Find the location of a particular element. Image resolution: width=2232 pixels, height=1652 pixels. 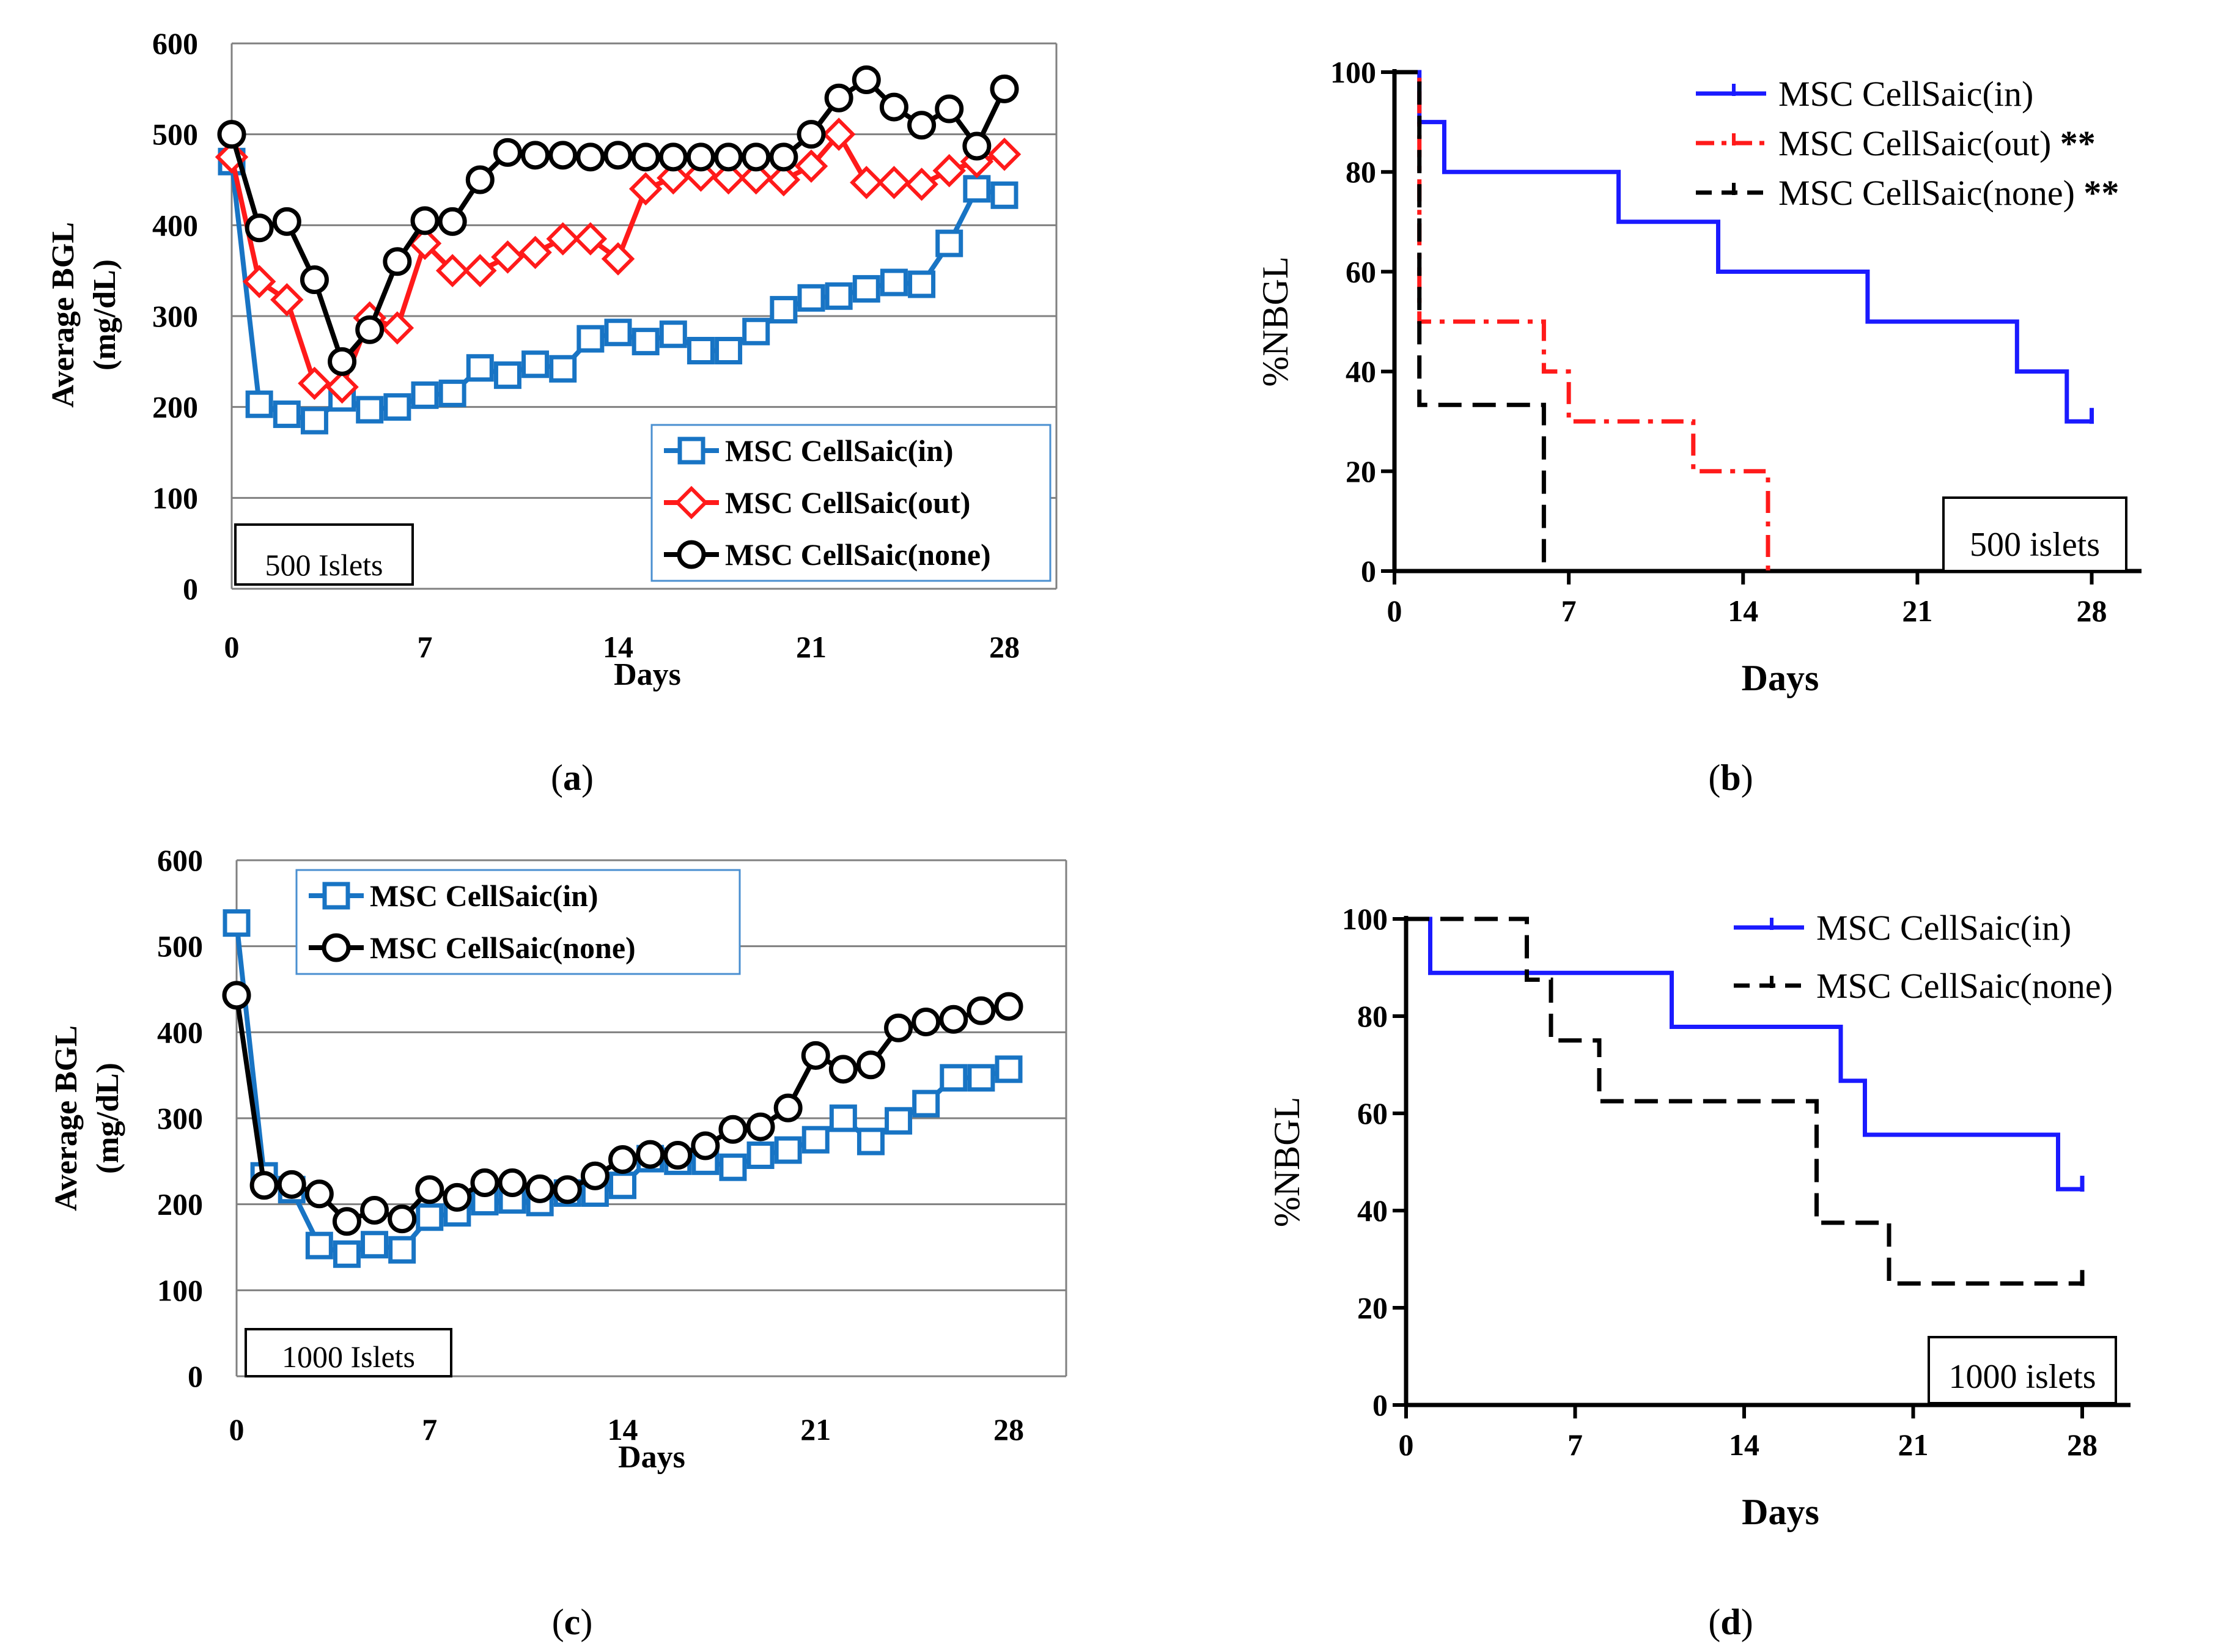

legend-label-2: MSC CellSaic(none) ** is located at coordinates (1948, 193).